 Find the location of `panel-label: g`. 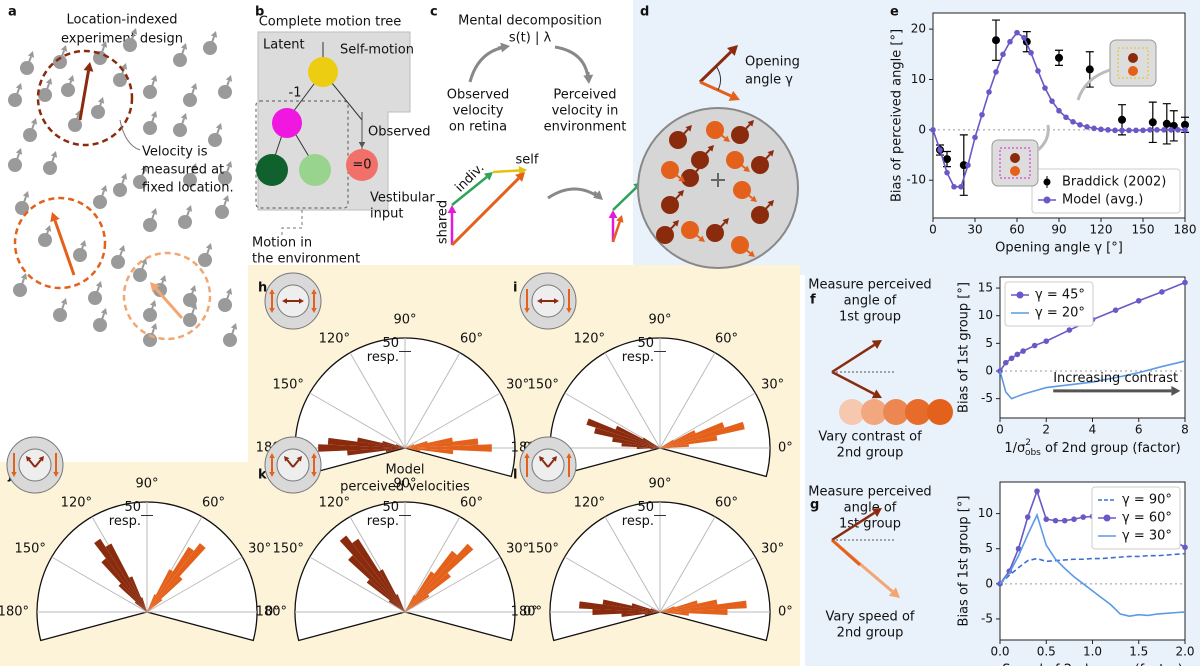

panel-label: g is located at coordinates (814, 505).